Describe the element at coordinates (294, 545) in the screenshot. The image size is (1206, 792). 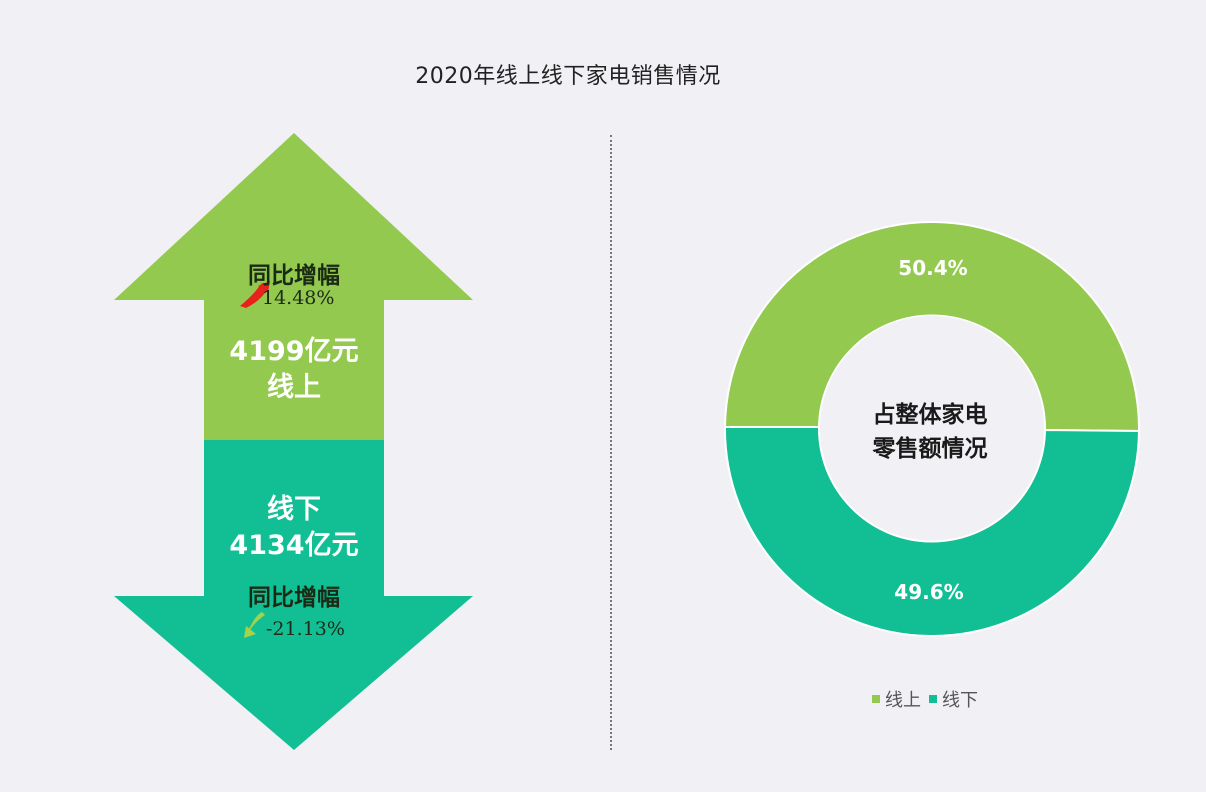
I see `offline-amount: 4134亿元` at that location.